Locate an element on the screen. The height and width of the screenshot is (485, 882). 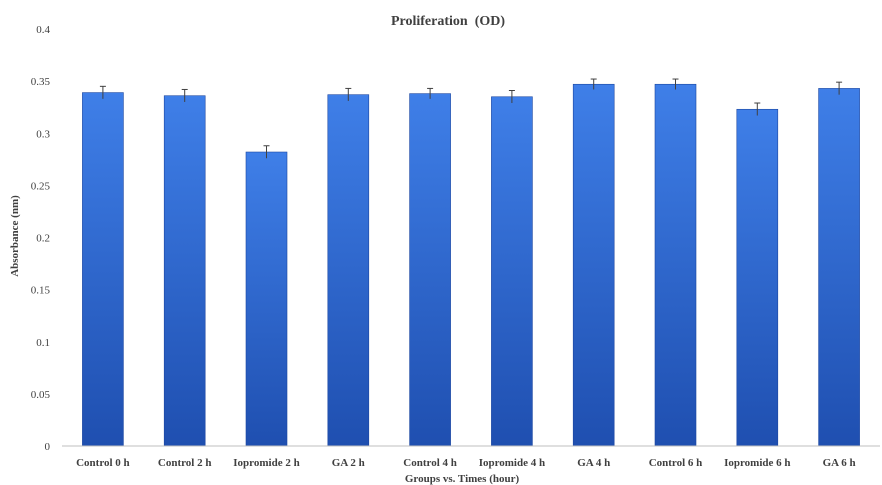
x-tick-label: GA 2 h is located at coordinates (348, 463).